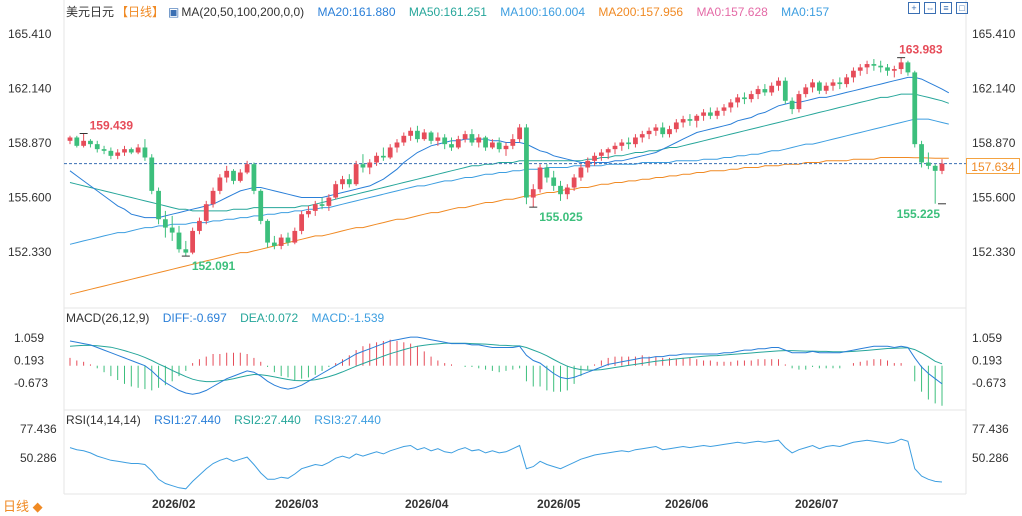 The width and height of the screenshot is (1022, 516). What do you see at coordinates (921, 50) in the screenshot?
I see `high-label: 163.983` at bounding box center [921, 50].